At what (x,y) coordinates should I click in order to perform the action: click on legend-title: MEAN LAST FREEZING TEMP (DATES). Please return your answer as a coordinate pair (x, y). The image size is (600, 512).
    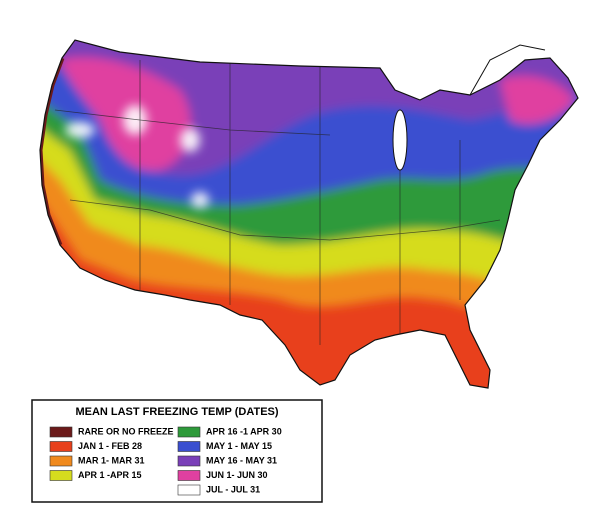
    Looking at the image, I should click on (176, 412).